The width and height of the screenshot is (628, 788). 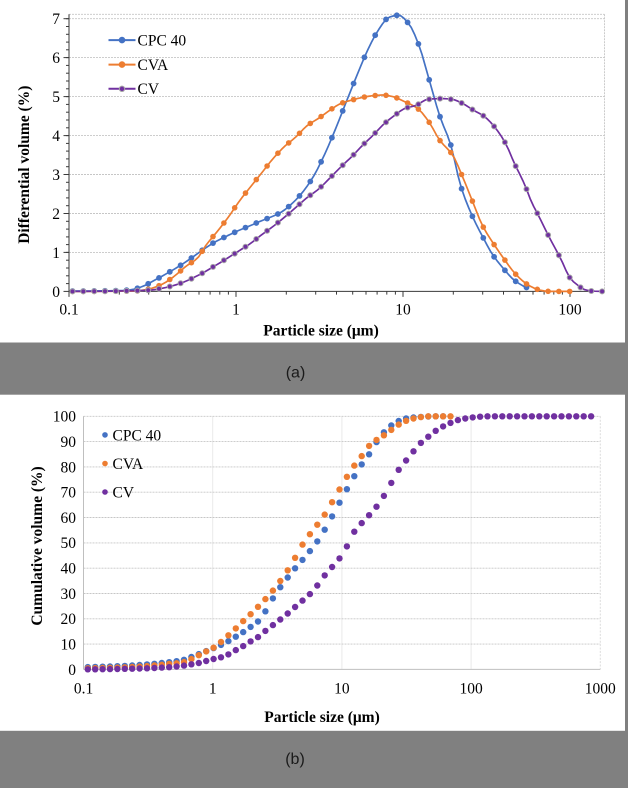 I want to click on svg-text: 60, so click(x=69, y=518).